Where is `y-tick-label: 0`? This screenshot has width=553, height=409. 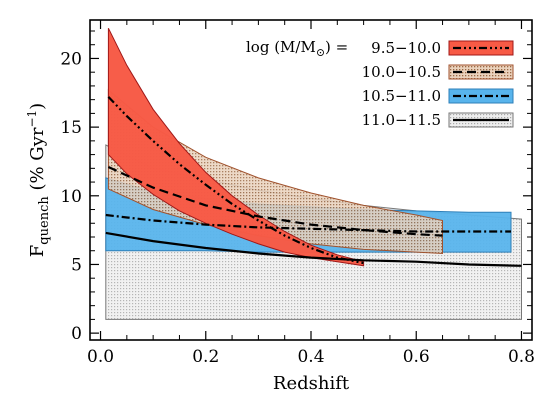 y-tick-label: 0 is located at coordinates (76, 334).